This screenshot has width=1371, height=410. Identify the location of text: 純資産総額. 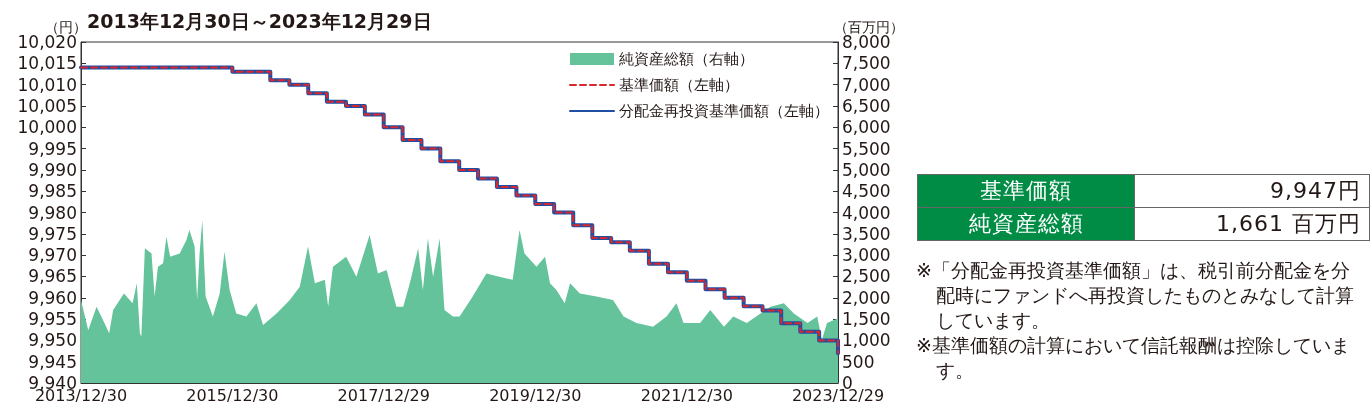
(1026, 224).